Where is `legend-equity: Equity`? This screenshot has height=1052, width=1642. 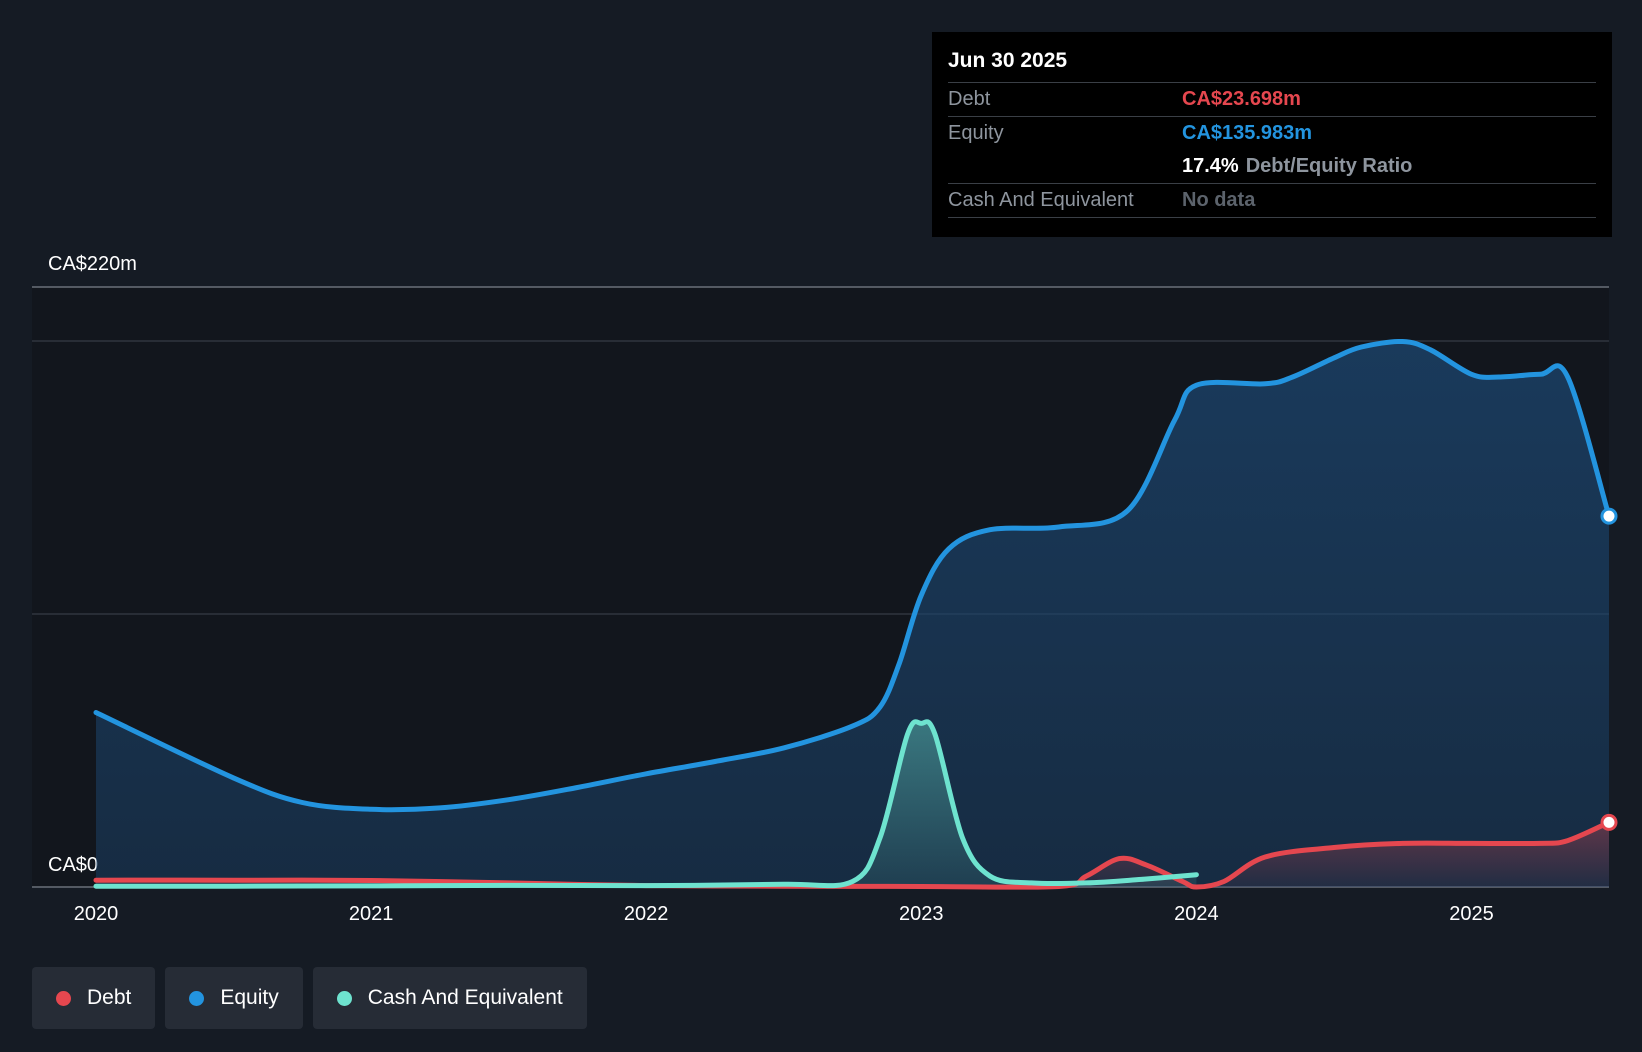 legend-equity: Equity is located at coordinates (234, 998).